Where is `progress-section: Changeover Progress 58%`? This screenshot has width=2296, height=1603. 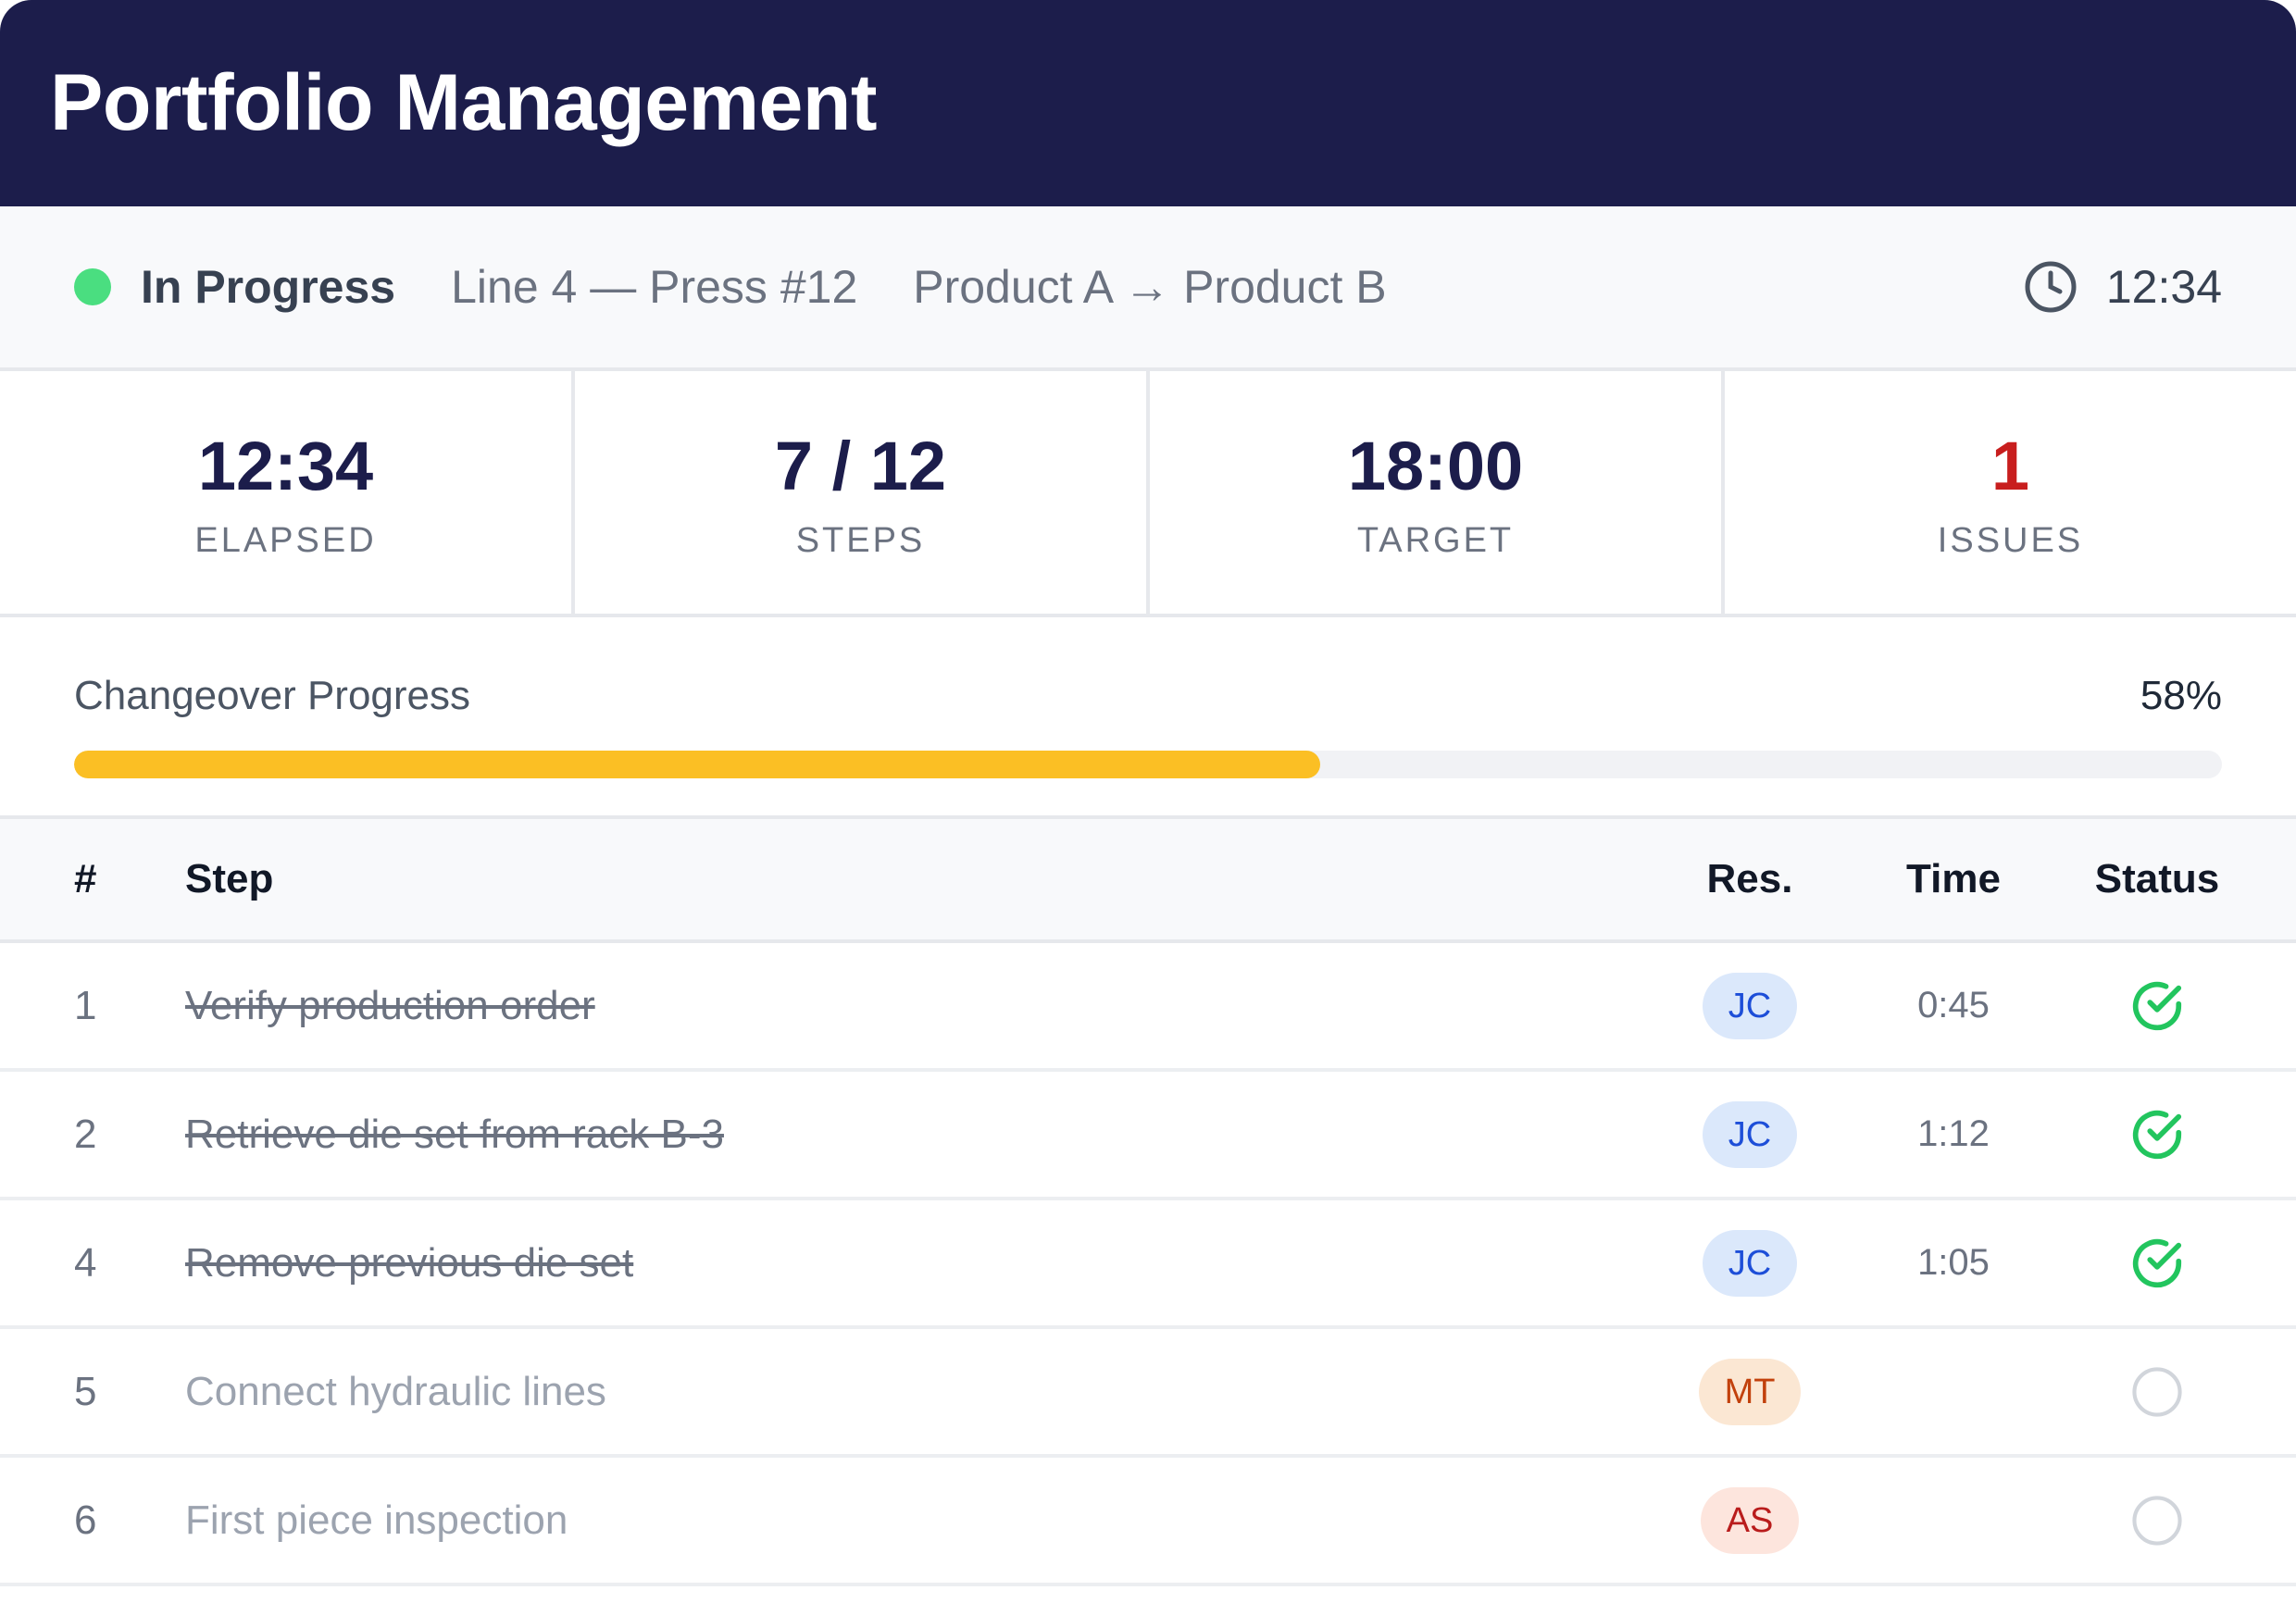
progress-section: Changeover Progress 58% is located at coordinates (1148, 718).